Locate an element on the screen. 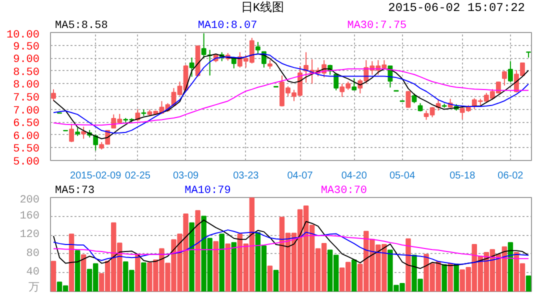  x-tick-label: 03-23 is located at coordinates (246, 176).